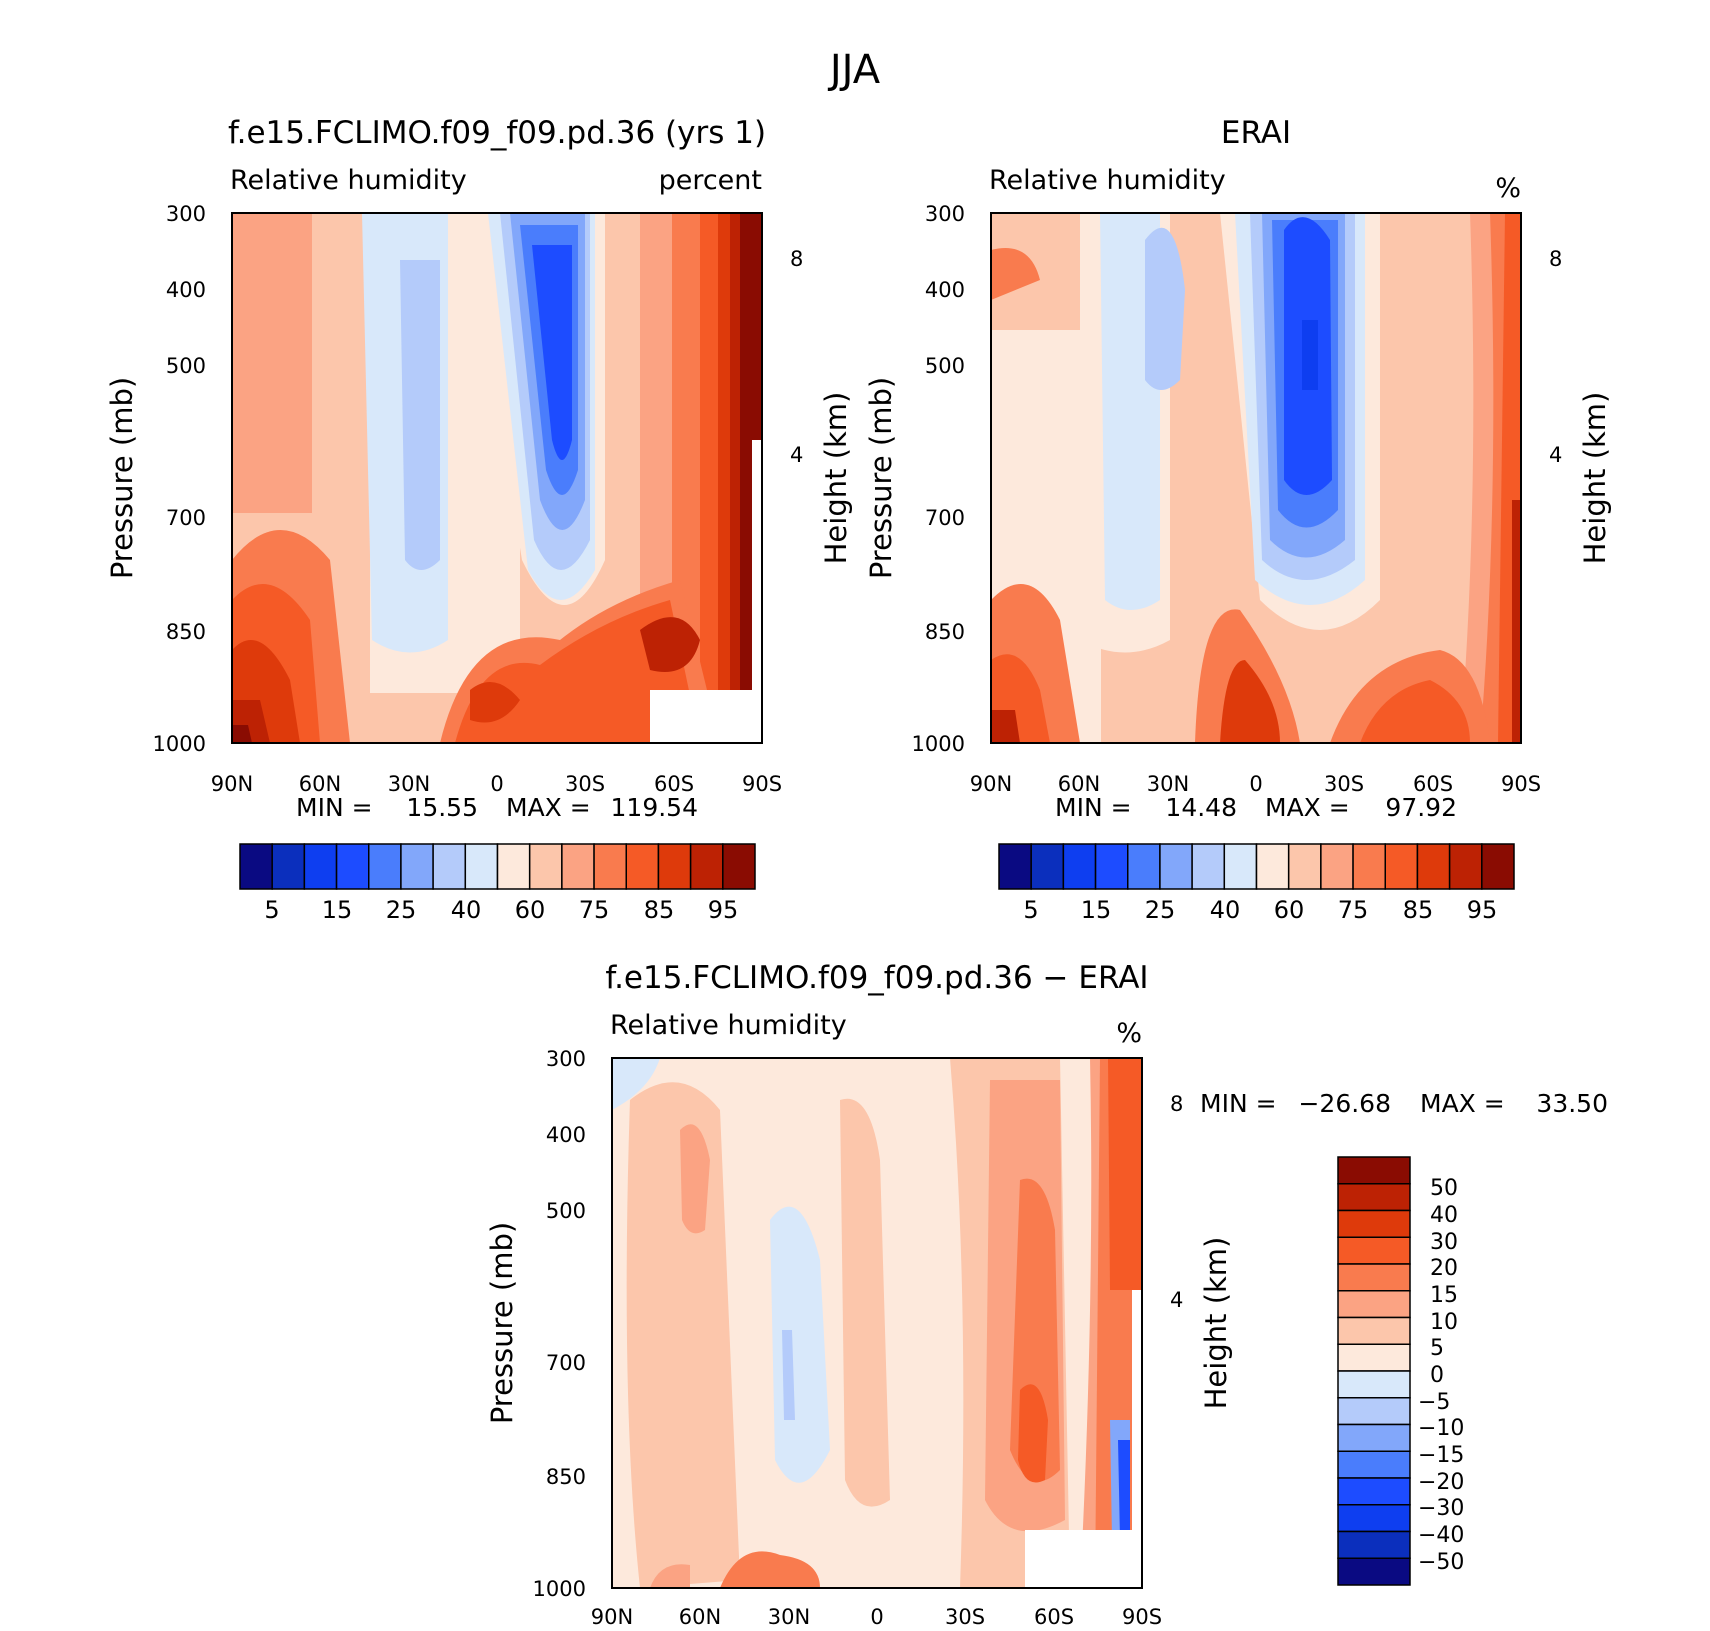 This screenshot has height=1631, width=1710. I want to click on panel-diff-left-label: Relative humidity, so click(728, 1025).